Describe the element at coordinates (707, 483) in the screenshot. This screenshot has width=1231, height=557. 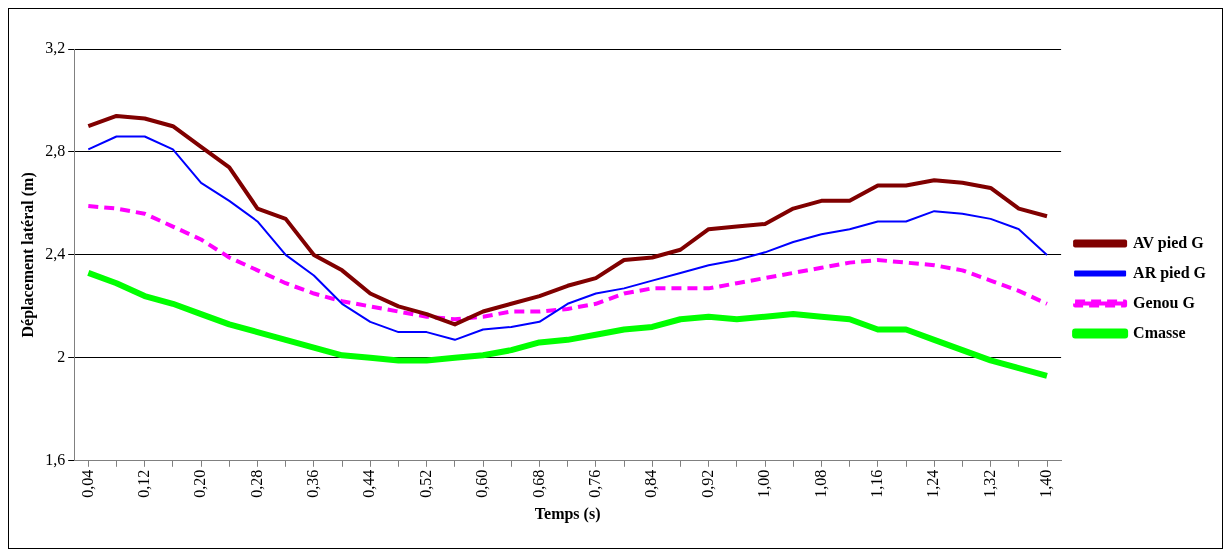
I see `x-tick-label: 0,92` at that location.